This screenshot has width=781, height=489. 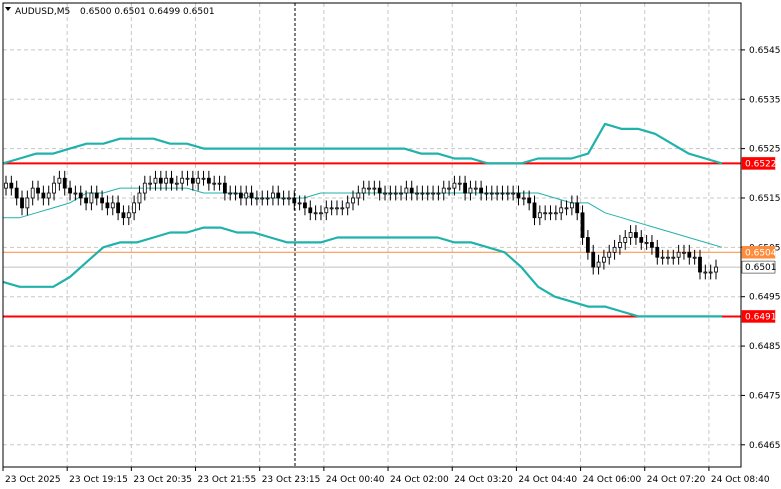 I want to click on price-tag-support, so click(x=758, y=316).